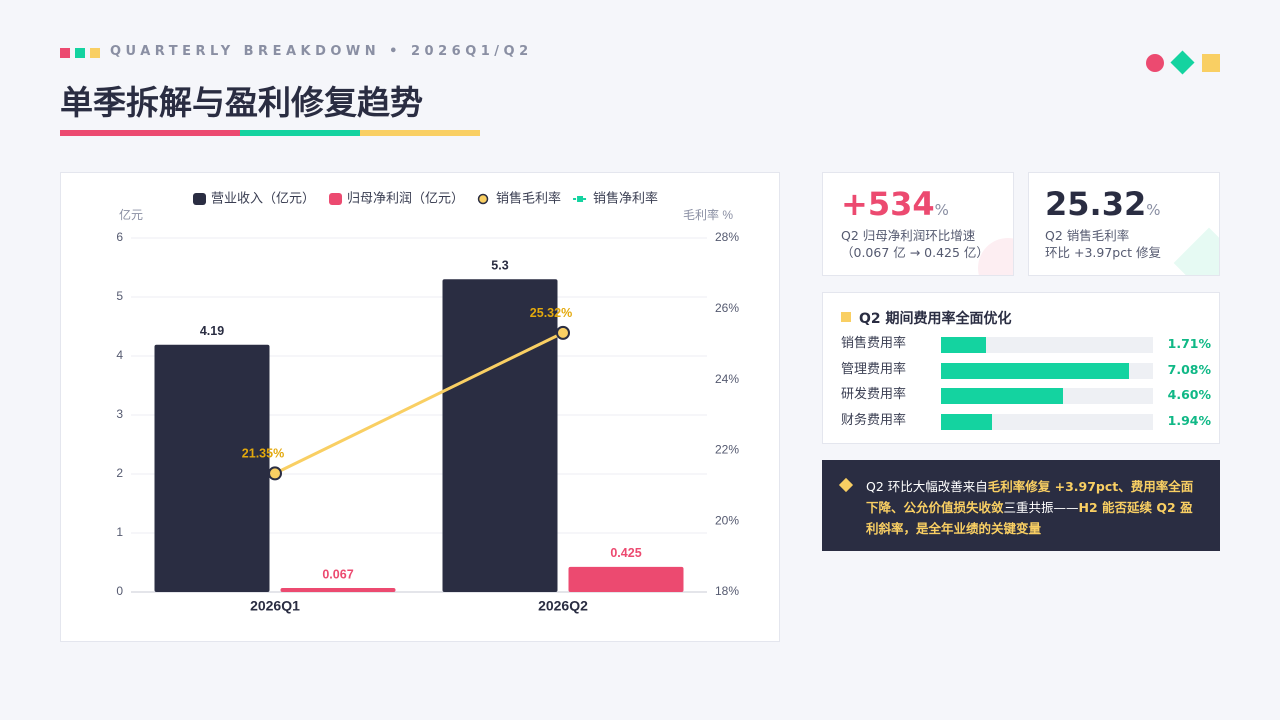  I want to click on expense-label: 研发费用率, so click(874, 394).